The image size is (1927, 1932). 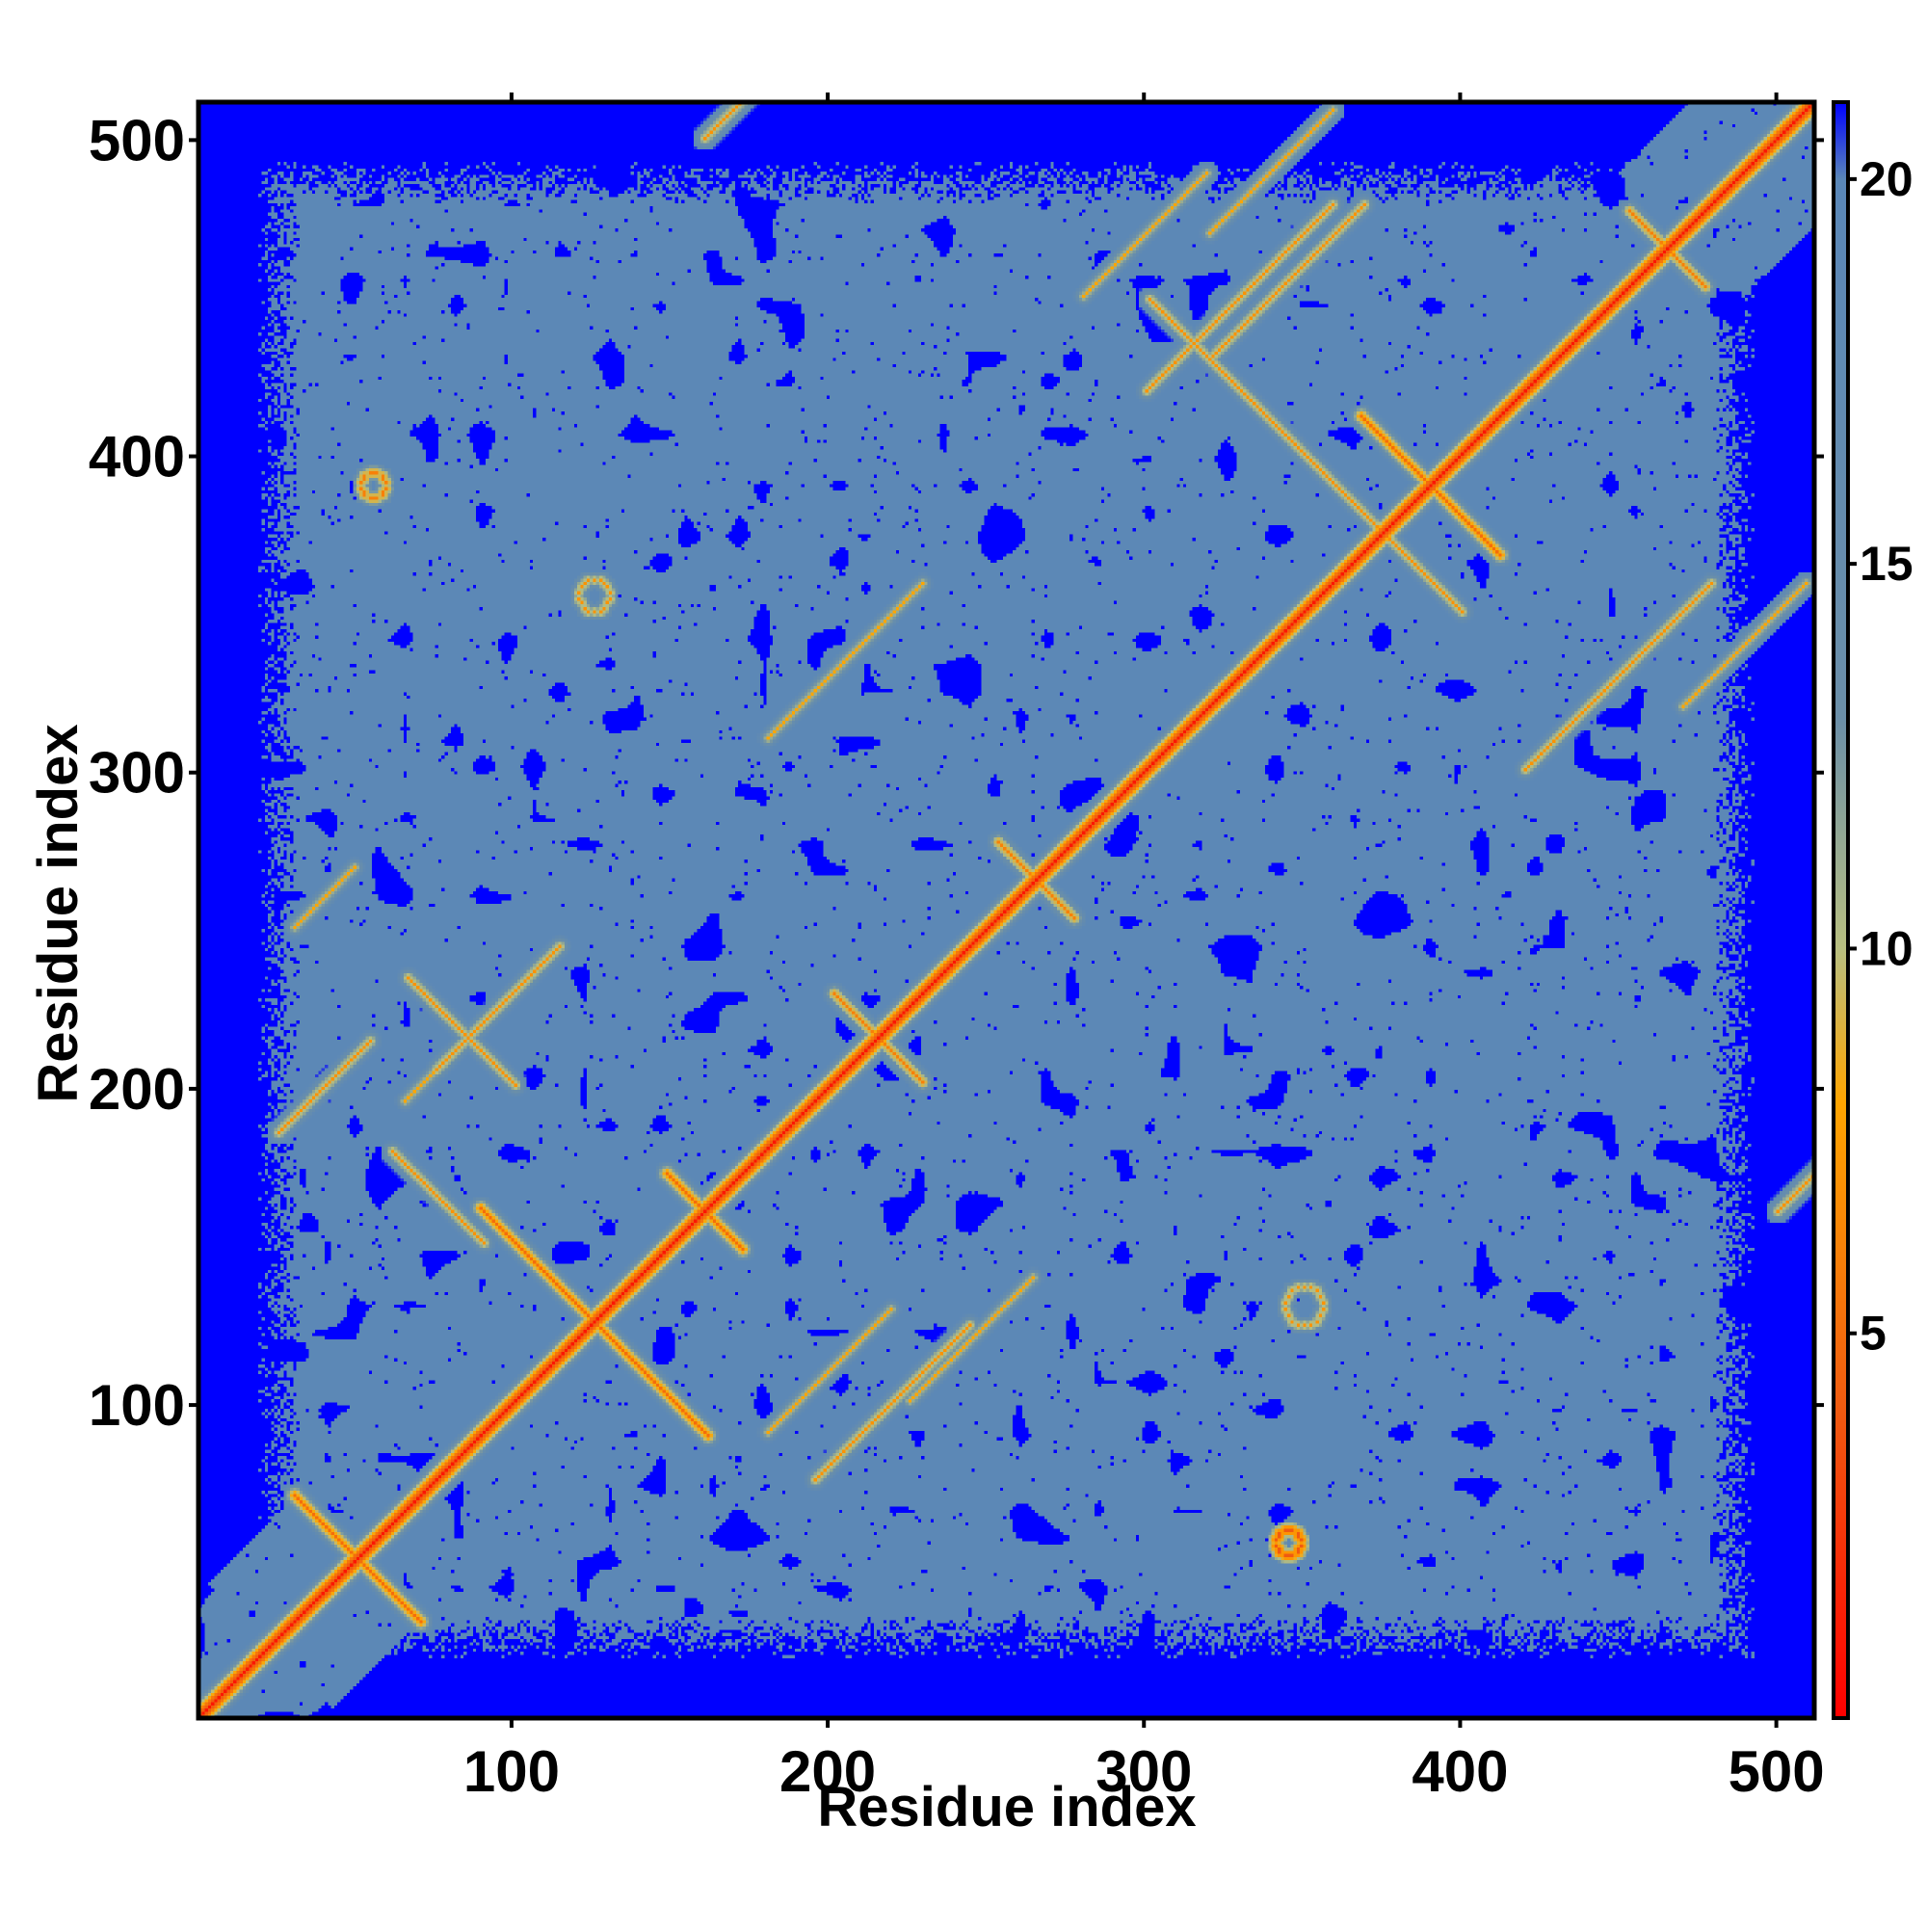 What do you see at coordinates (137, 1089) in the screenshot?
I see `y-tick-label: 200` at bounding box center [137, 1089].